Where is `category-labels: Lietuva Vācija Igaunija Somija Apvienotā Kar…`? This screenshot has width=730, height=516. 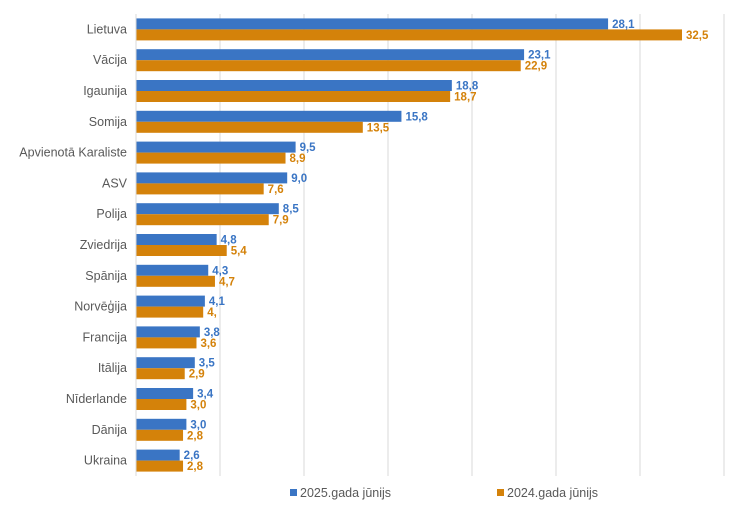
category-labels: Lietuva Vācija Igaunija Somija Apvienotā Kar… is located at coordinates (73, 244).